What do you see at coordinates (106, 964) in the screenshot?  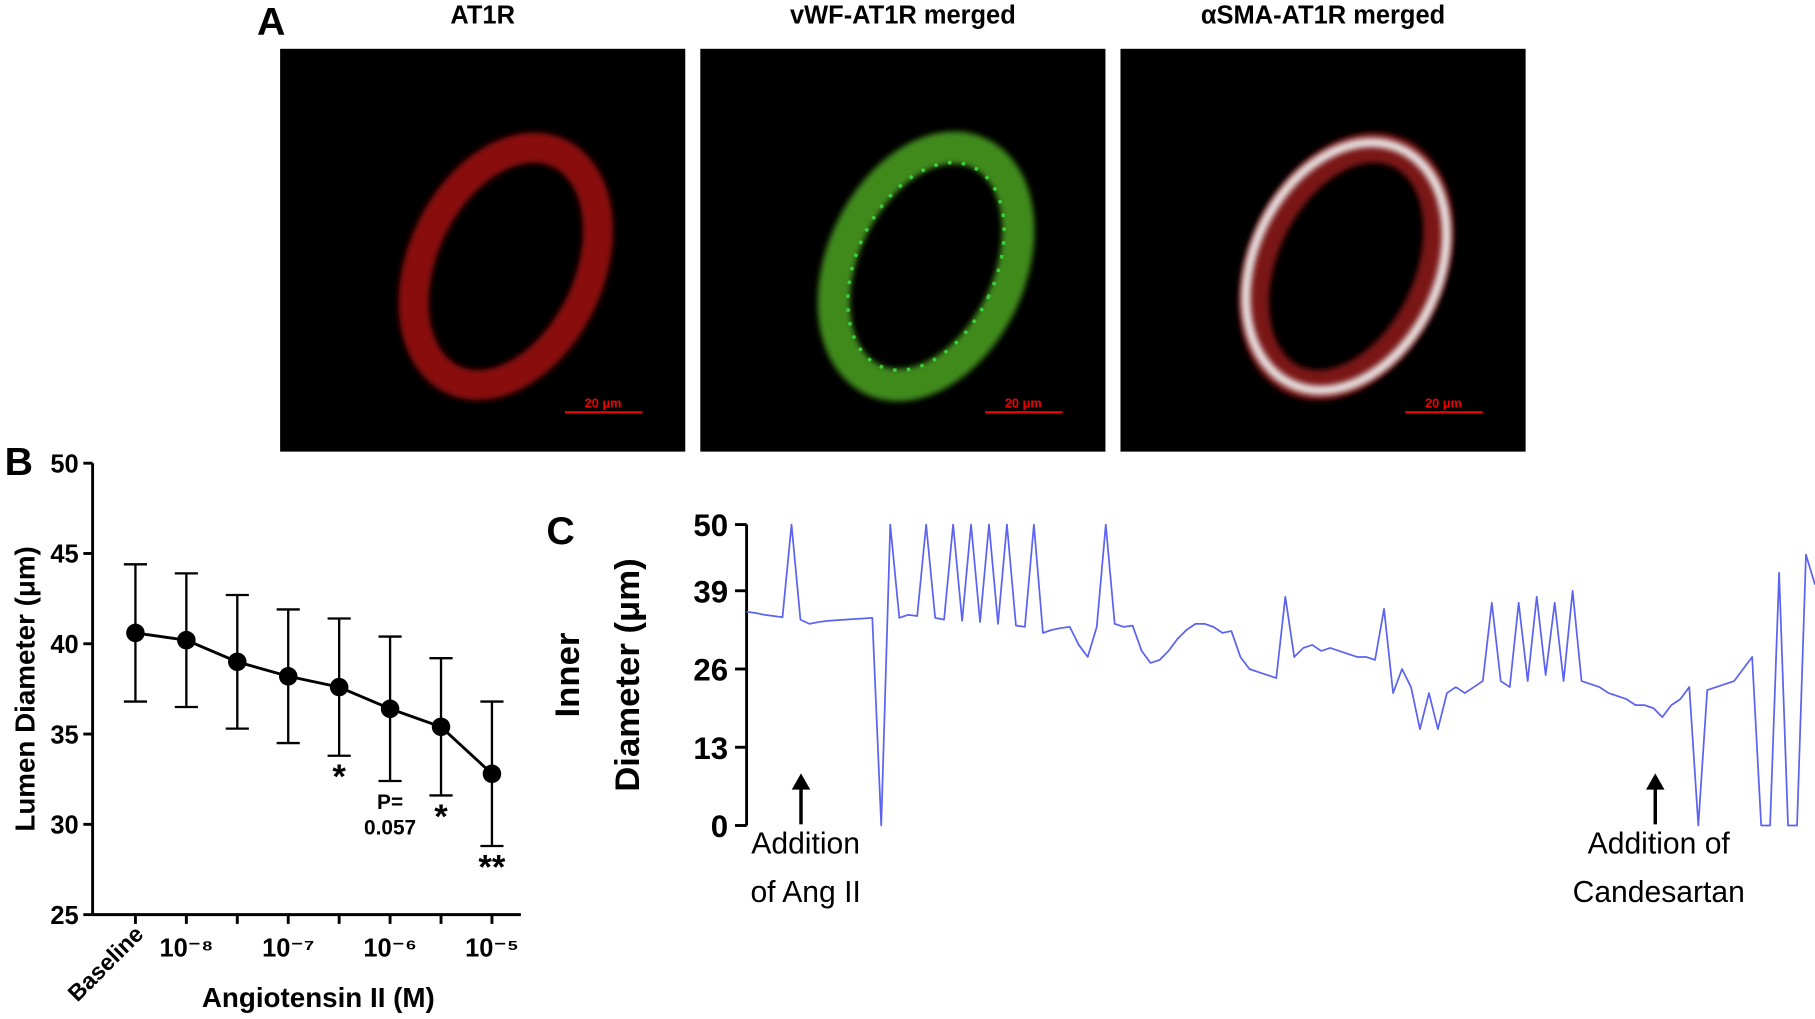 I see `x-tick-label: Baseline` at bounding box center [106, 964].